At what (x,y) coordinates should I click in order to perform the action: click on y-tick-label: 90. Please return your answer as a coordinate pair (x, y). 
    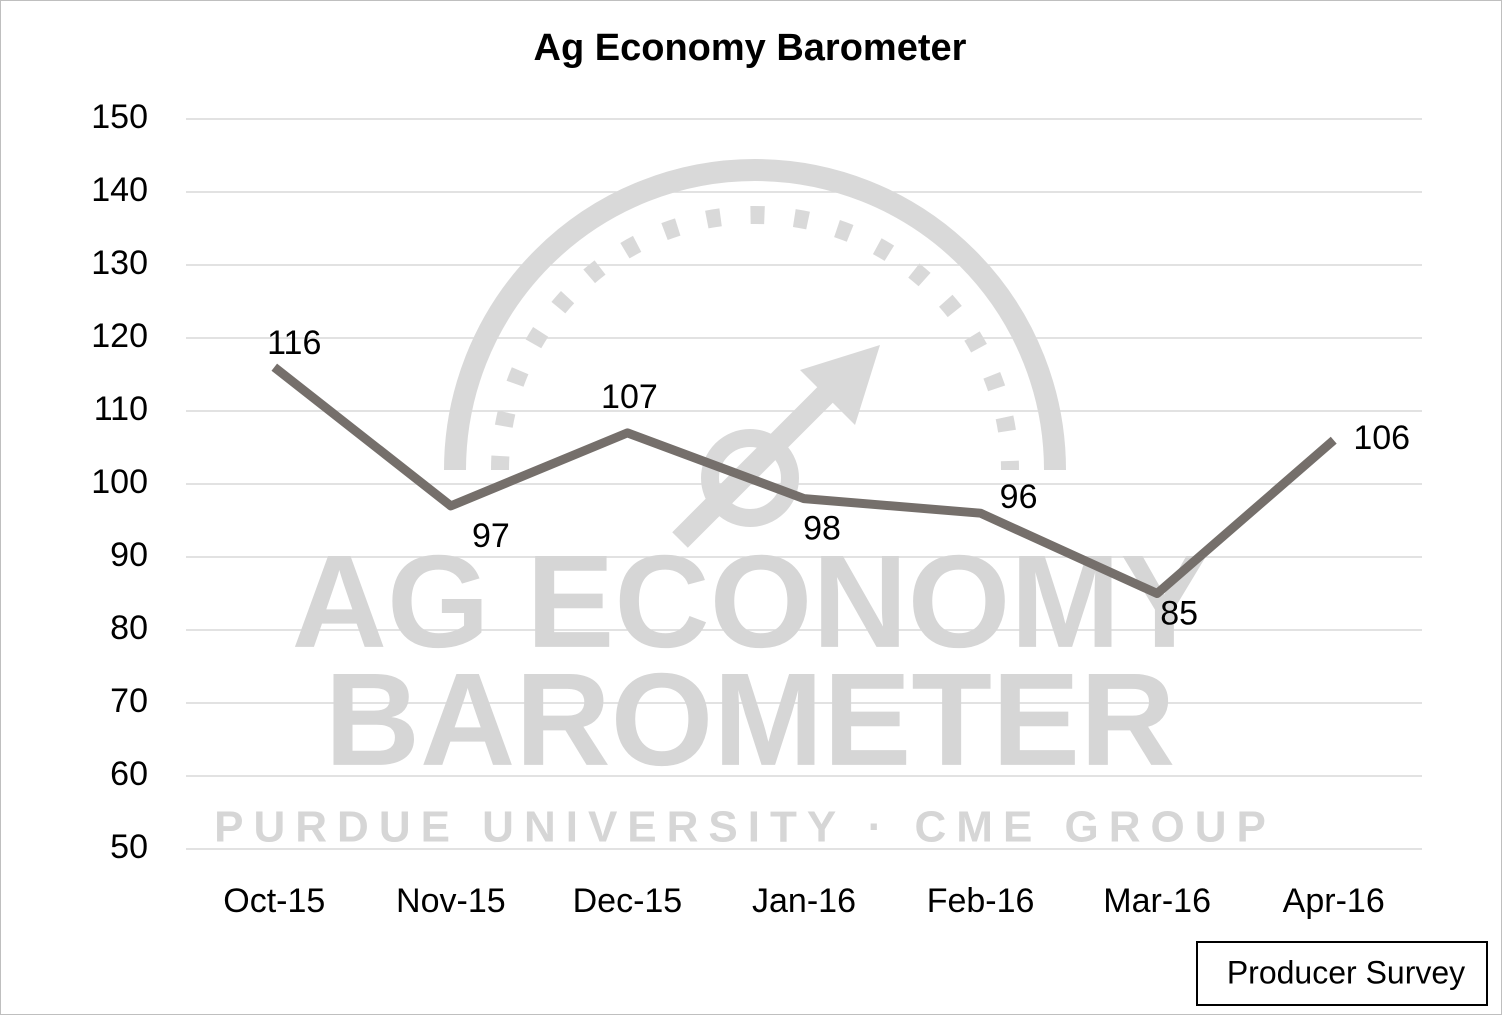
    Looking at the image, I should click on (129, 555).